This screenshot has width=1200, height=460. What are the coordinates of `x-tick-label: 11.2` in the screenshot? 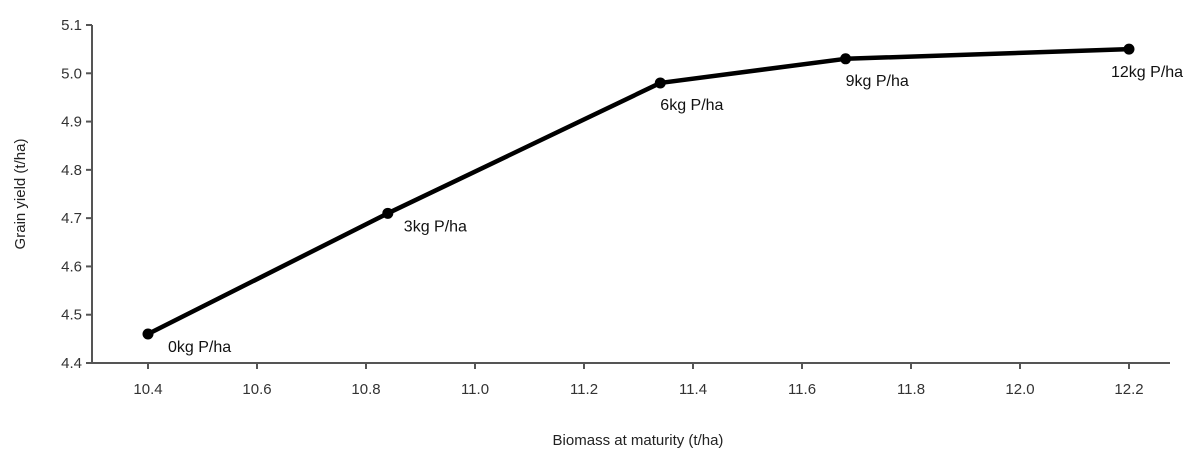 It's located at (584, 389).